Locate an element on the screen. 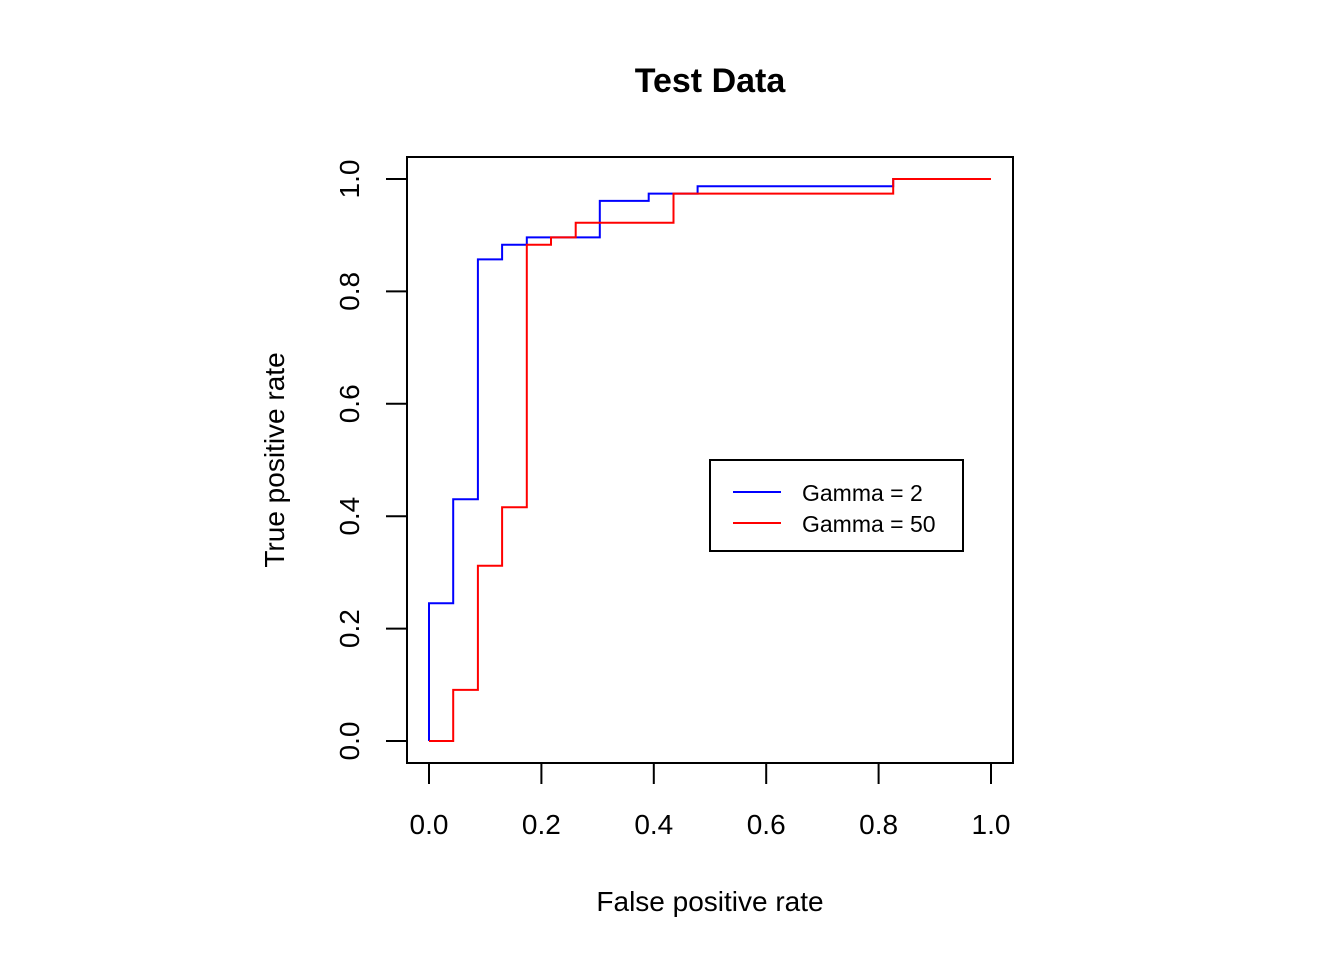 The width and height of the screenshot is (1344, 960). x-tick-label: 0.2 is located at coordinates (541, 824).